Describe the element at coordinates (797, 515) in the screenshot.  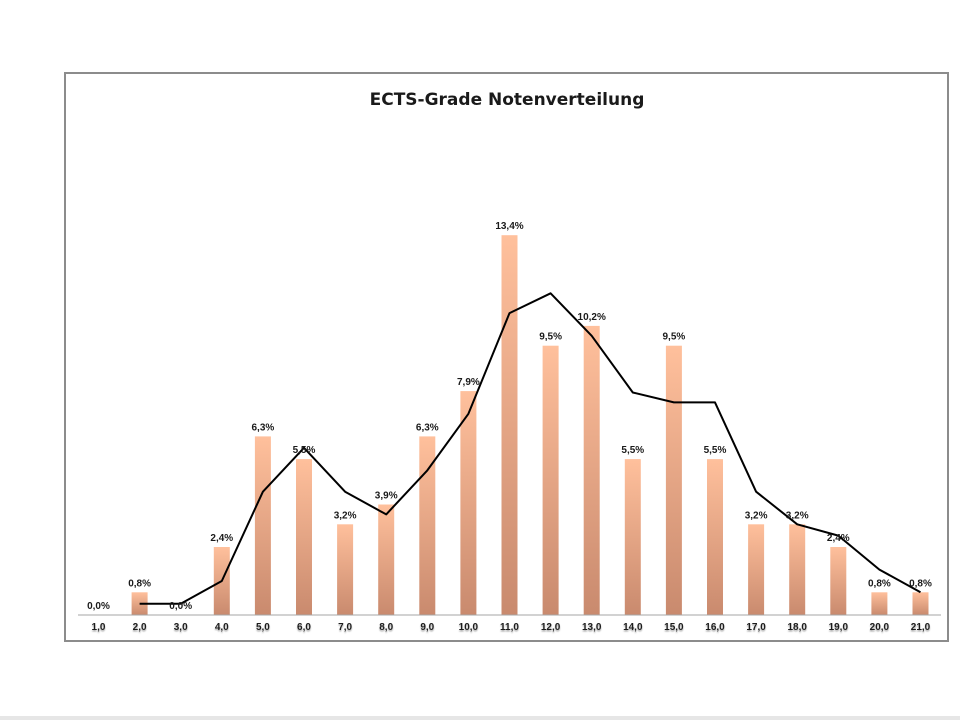
I see `data-label-18-0: 3,2%` at that location.